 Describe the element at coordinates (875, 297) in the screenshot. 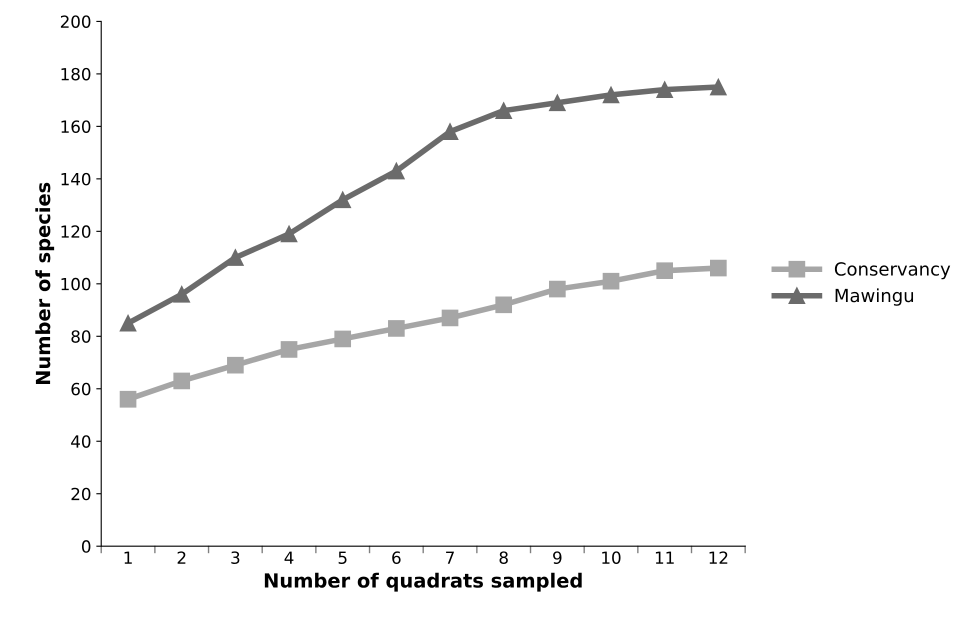

I see `legend-label: Mawingu` at that location.